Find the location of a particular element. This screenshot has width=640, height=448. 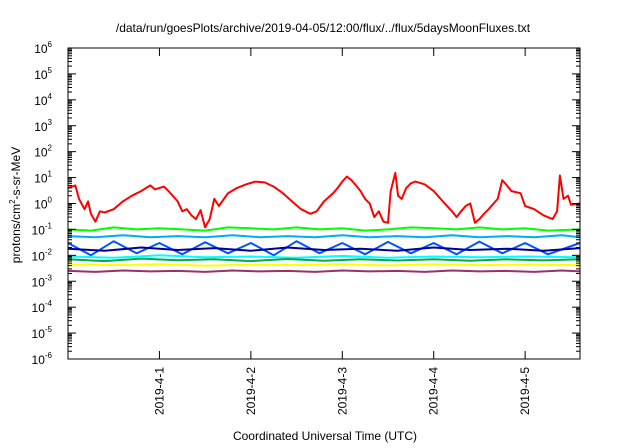

x-tick-label: 2019-4-1 is located at coordinates (159, 391).